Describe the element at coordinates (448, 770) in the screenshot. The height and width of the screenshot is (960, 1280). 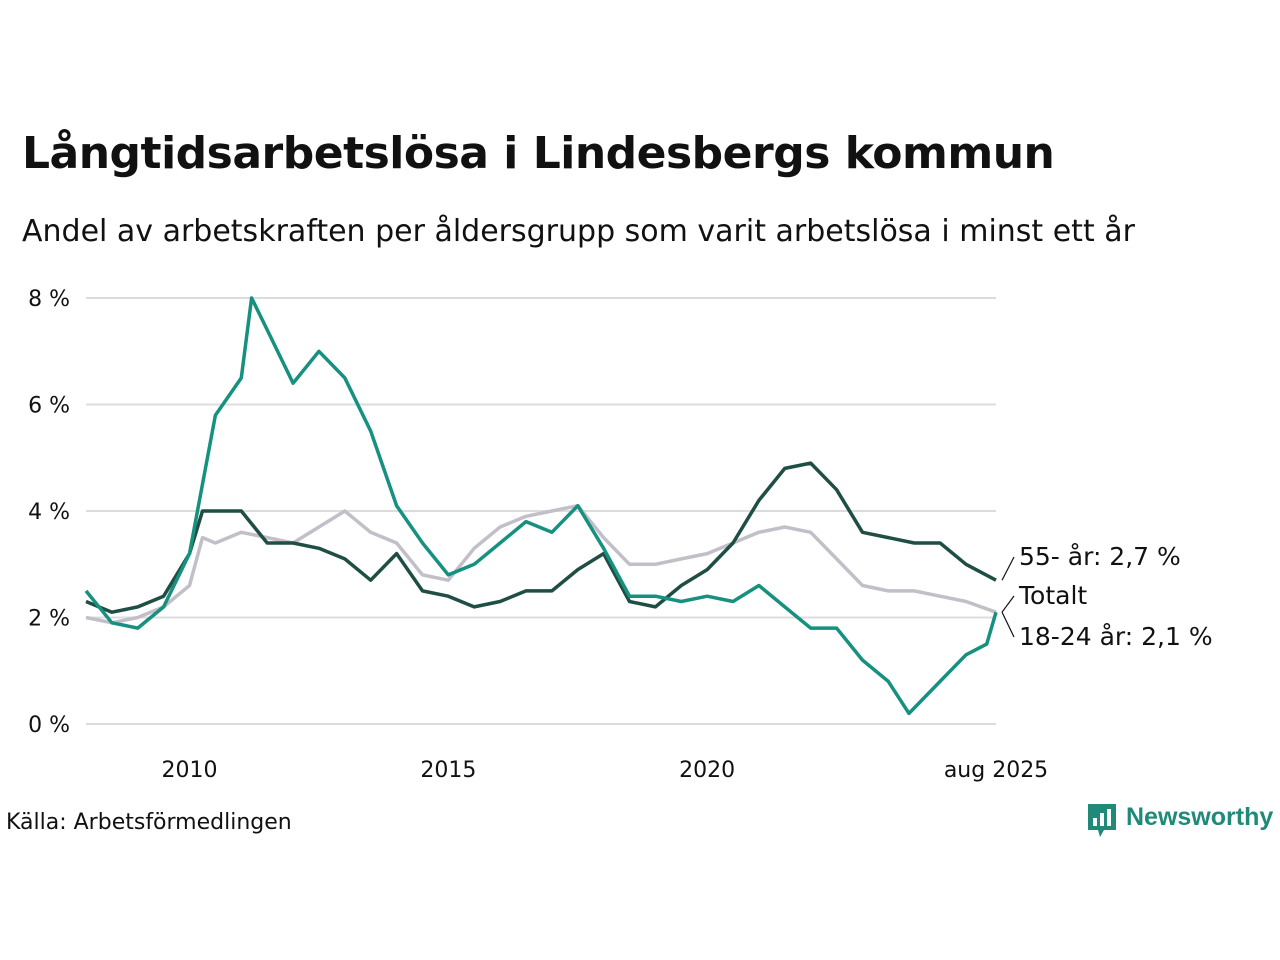
I see `x-tick-label: 2015` at that location.